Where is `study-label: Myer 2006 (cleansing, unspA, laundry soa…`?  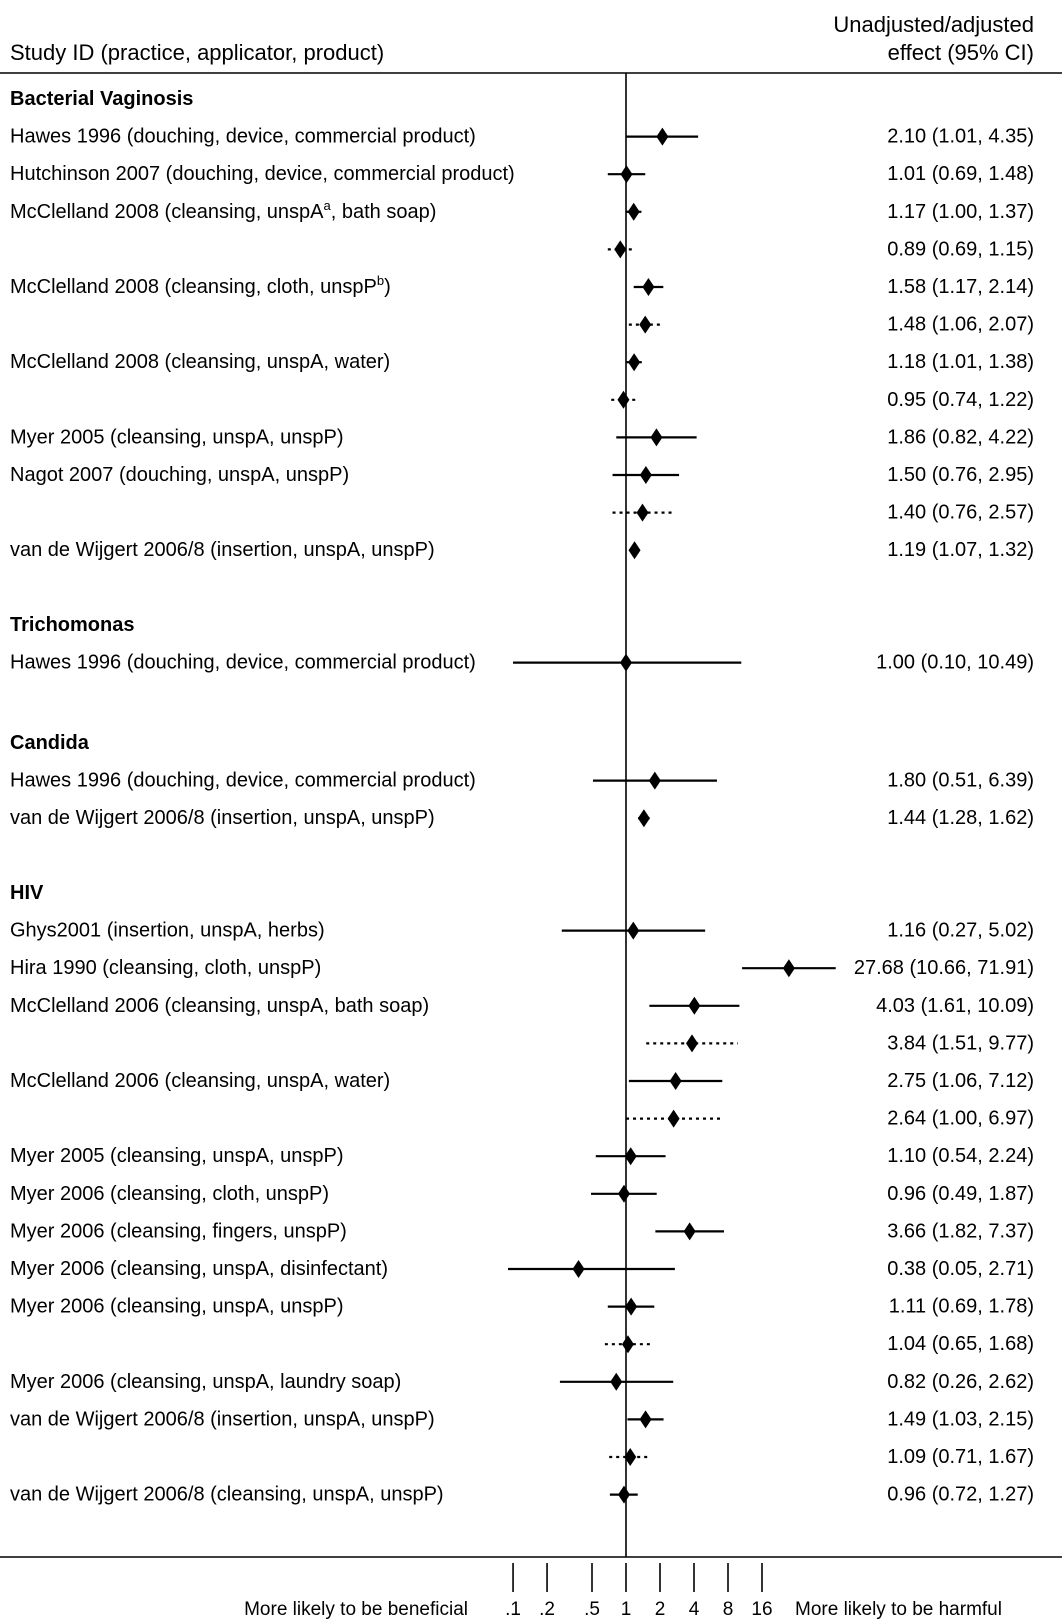
study-label: Myer 2006 (cleansing, unspA, laundry soa… is located at coordinates (205, 1382).